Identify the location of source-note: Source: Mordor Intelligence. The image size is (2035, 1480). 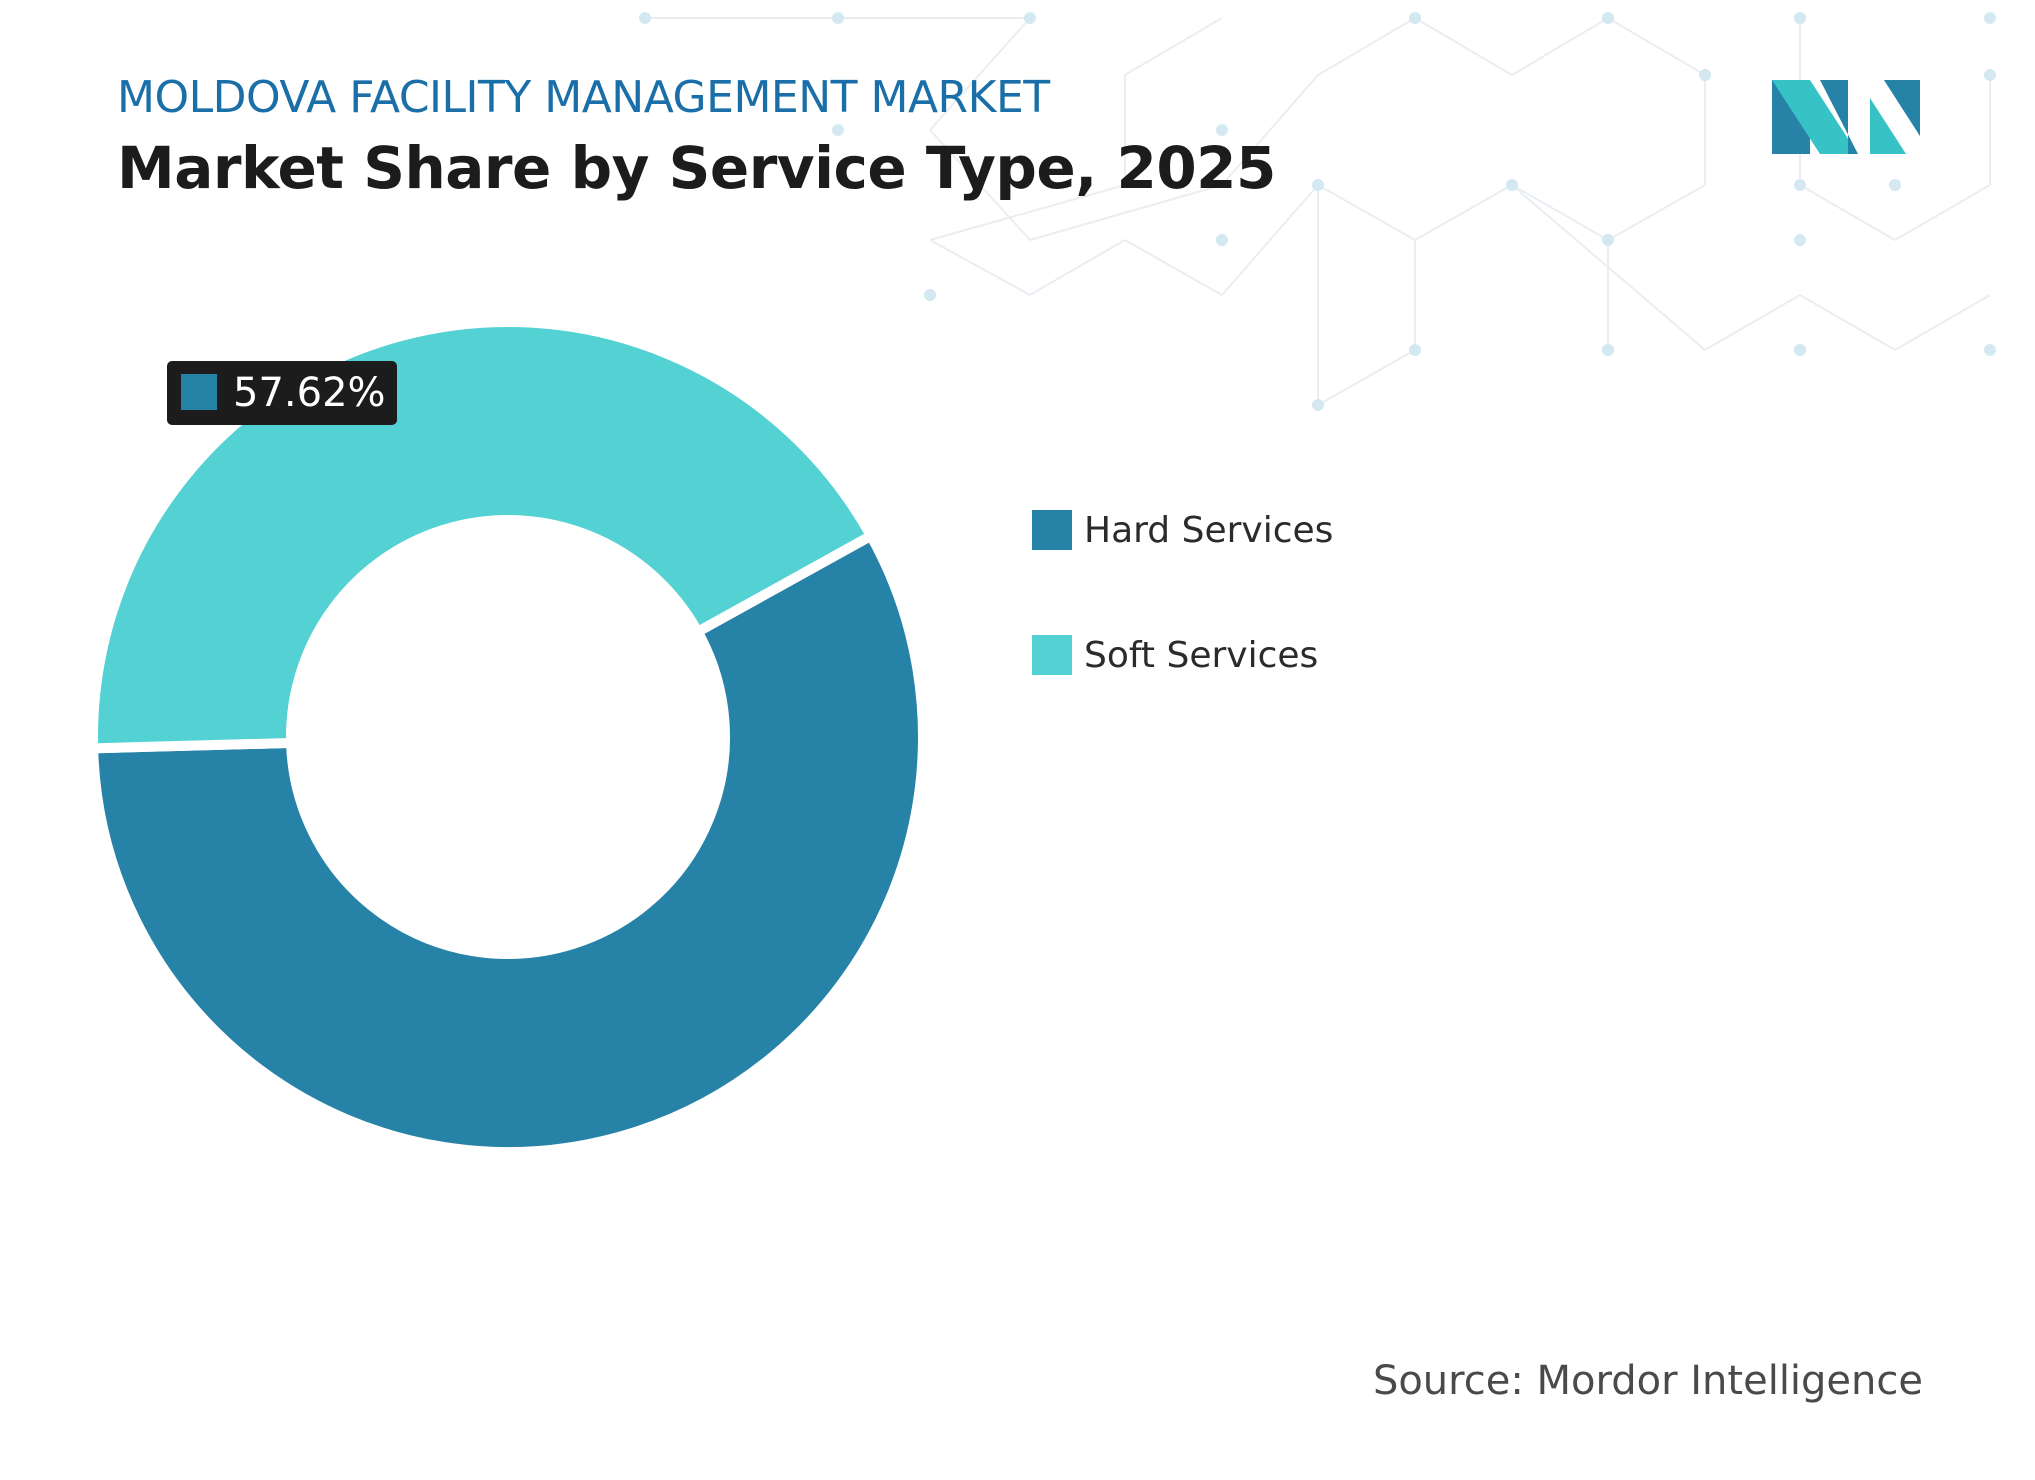
(1647, 1381).